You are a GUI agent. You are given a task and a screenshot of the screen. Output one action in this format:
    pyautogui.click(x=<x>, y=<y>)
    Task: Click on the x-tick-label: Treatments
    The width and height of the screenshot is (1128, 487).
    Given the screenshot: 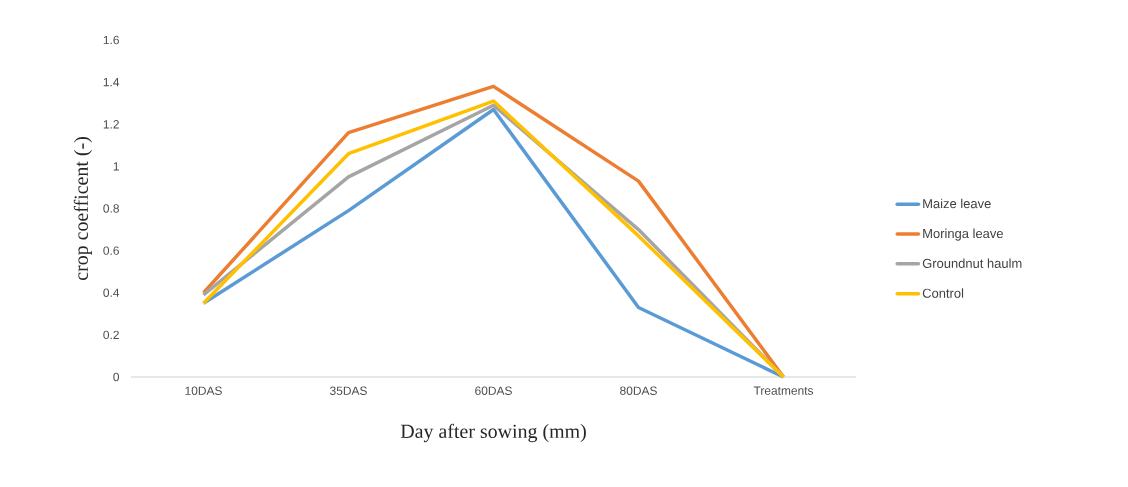 What is the action you would take?
    pyautogui.click(x=783, y=390)
    